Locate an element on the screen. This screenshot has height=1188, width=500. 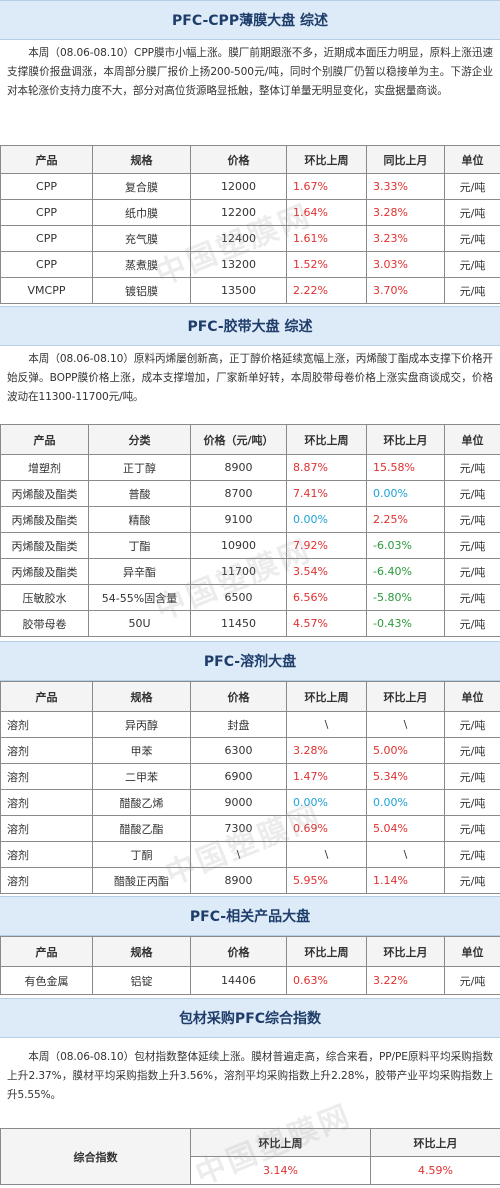
col-header: 分类 is located at coordinates (139, 439).